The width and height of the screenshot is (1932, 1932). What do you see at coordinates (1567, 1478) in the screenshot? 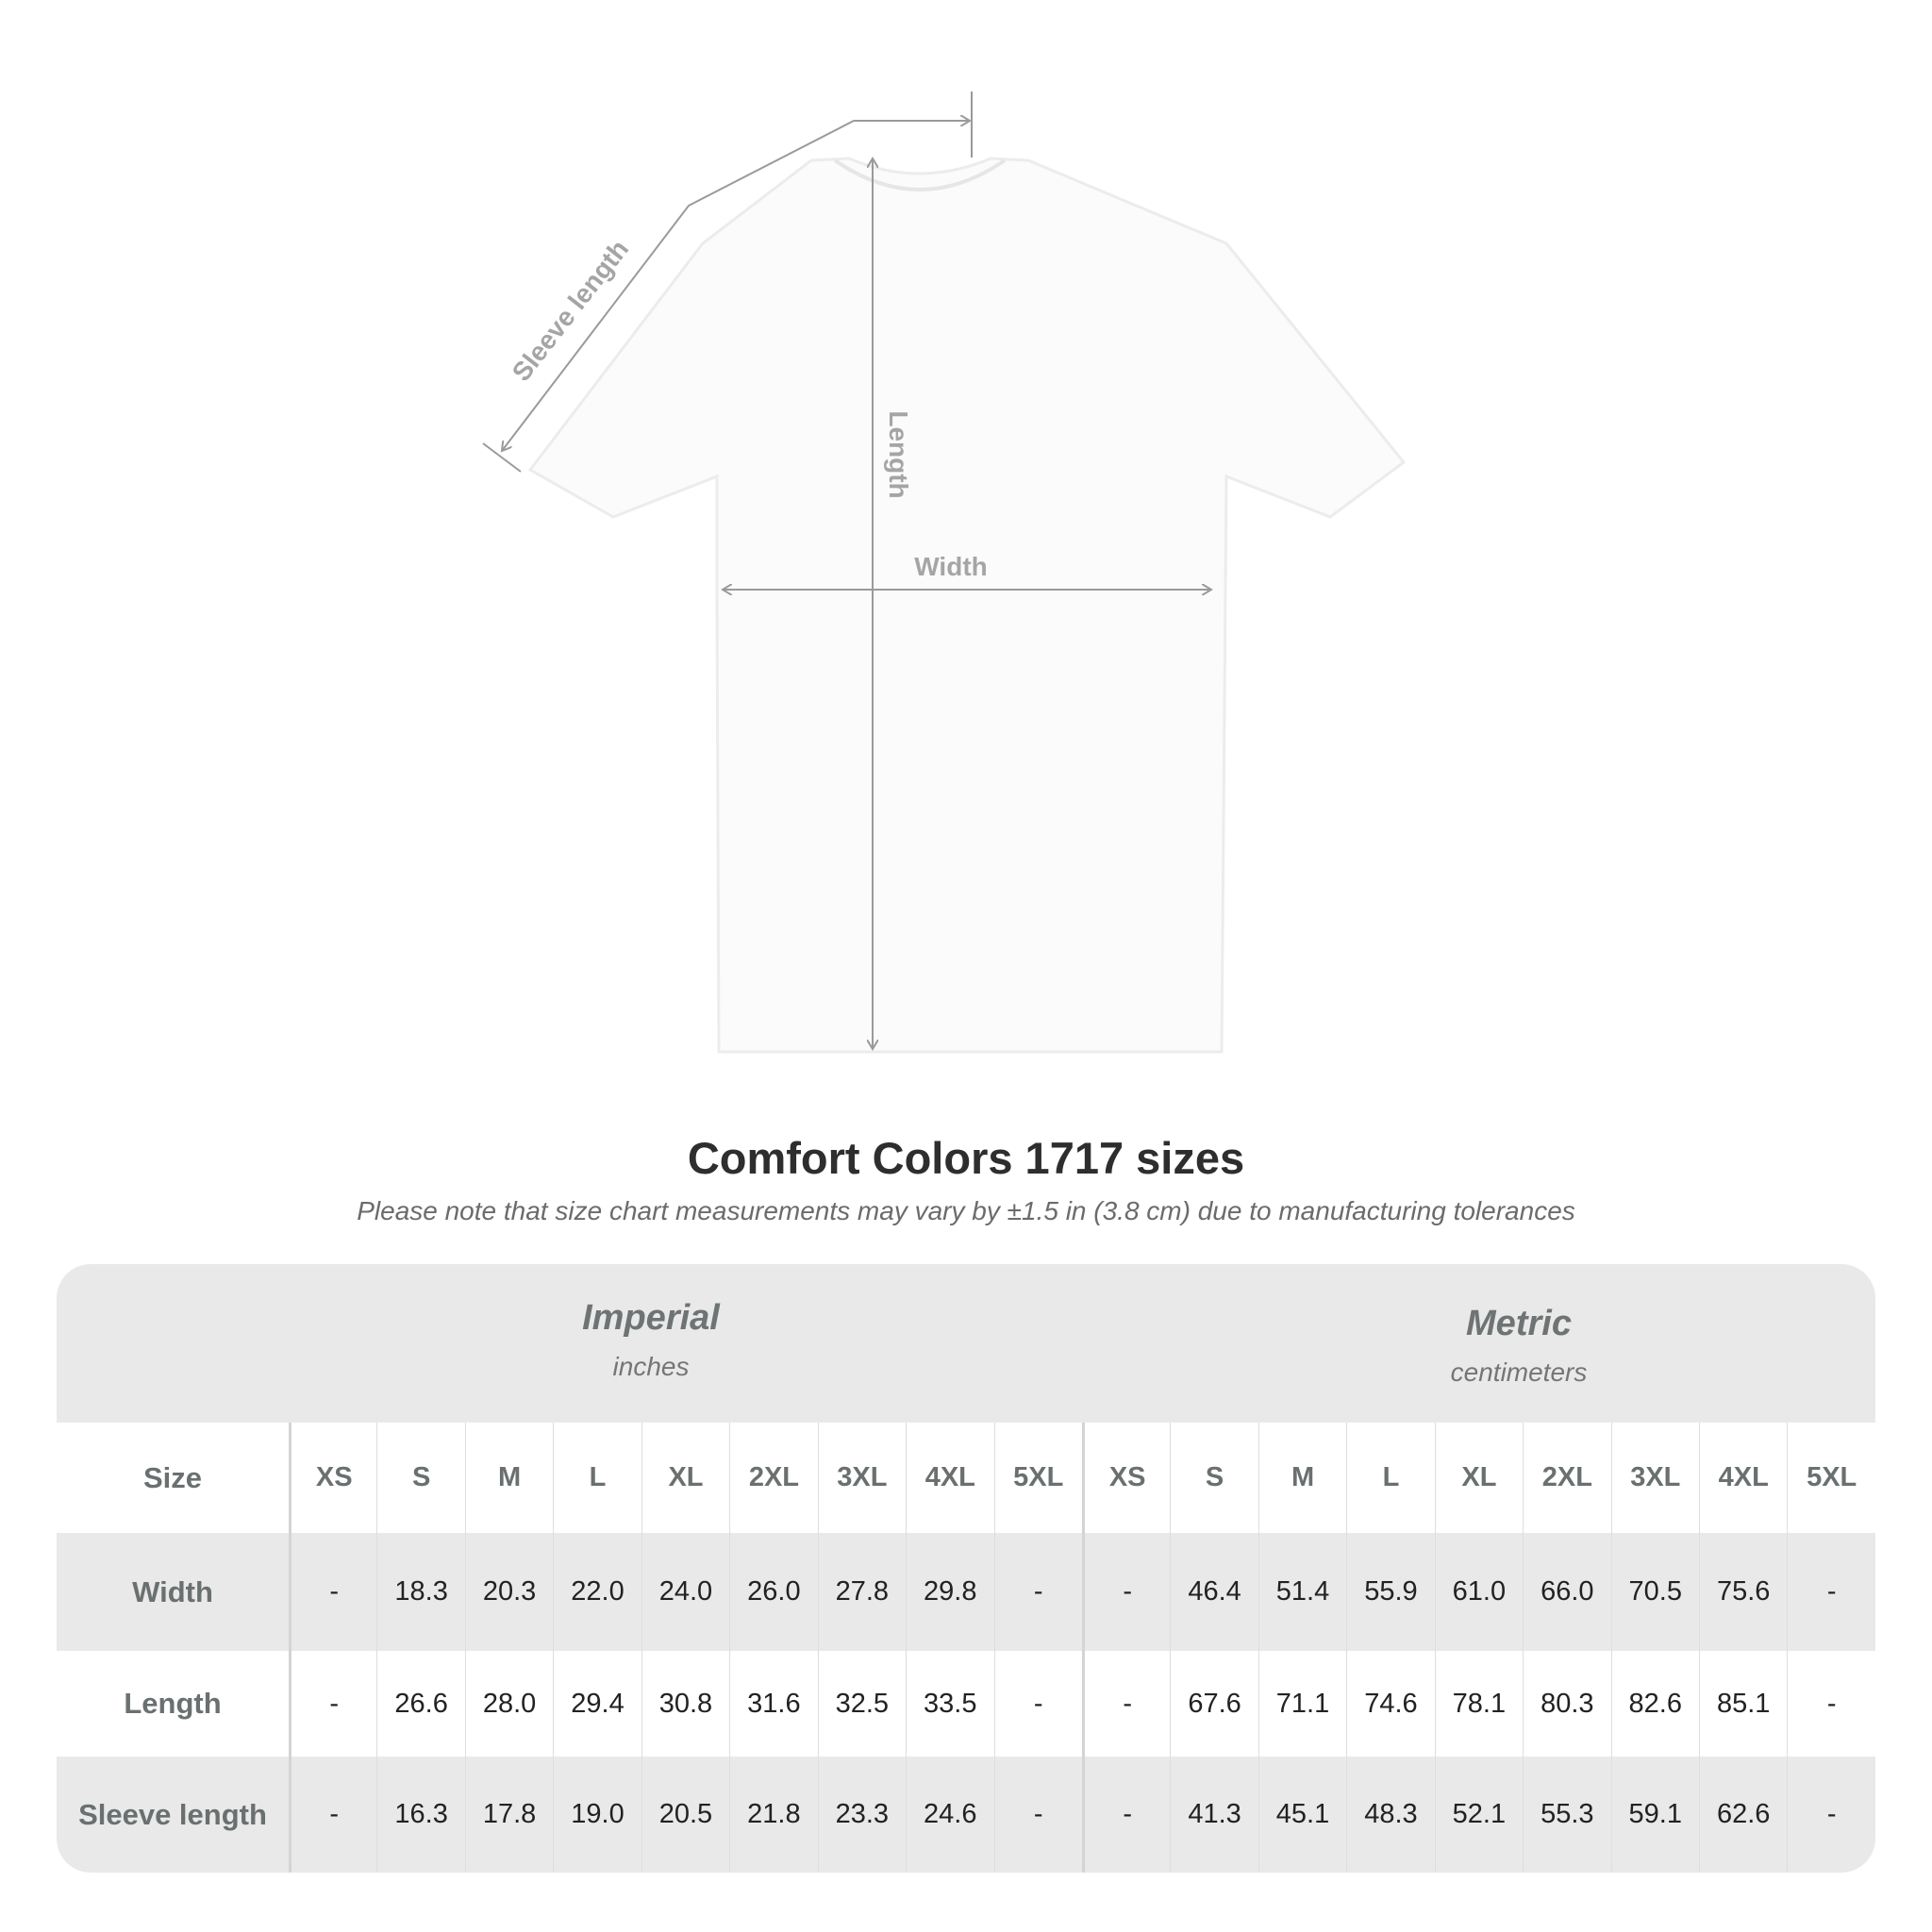
I see `size-metric-2xl: 2XL` at bounding box center [1567, 1478].